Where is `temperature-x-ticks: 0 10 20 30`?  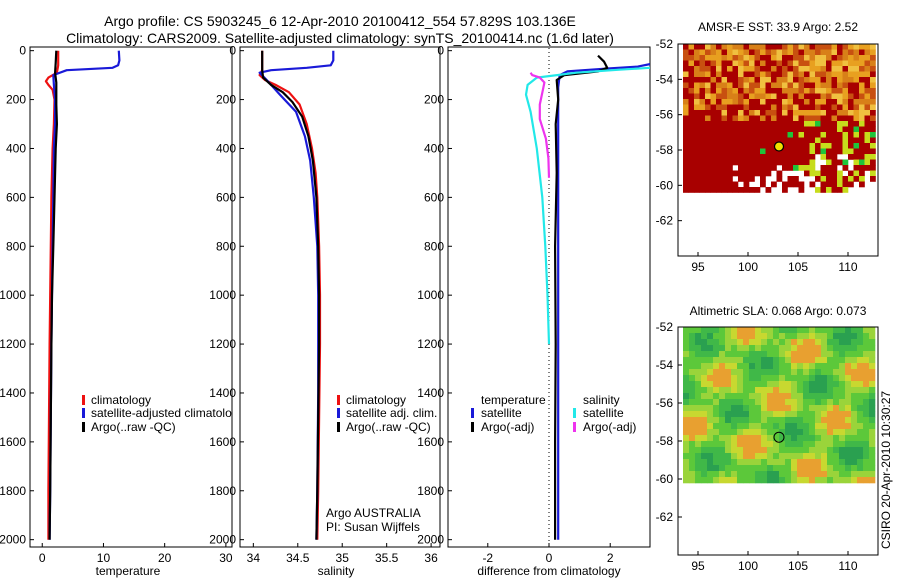
temperature-x-ticks: 0 10 20 30 is located at coordinates (136, 554).